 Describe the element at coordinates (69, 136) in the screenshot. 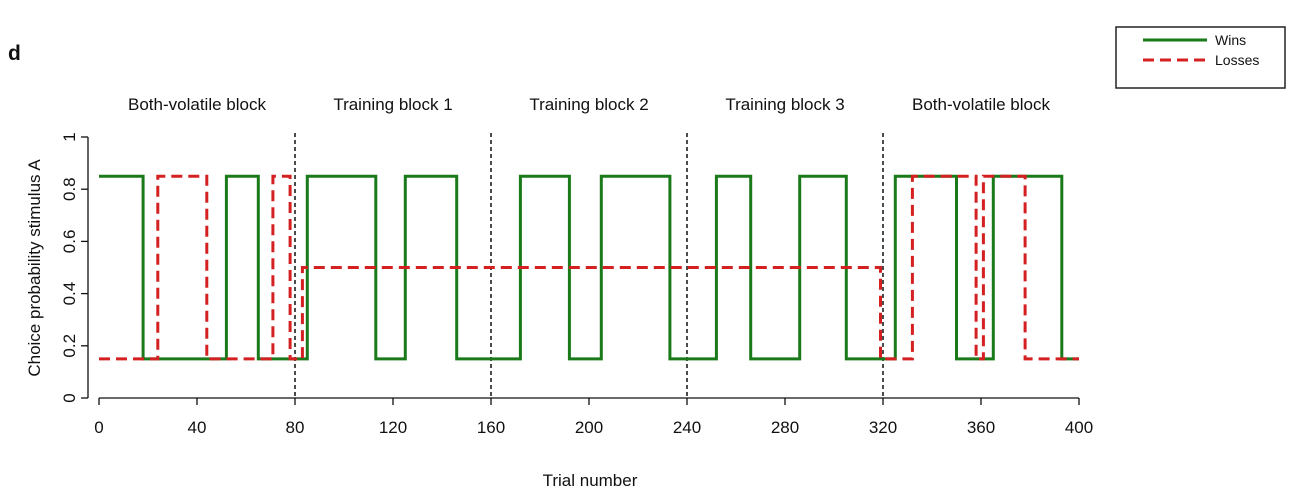

I see `y-tick-label-5: 1` at that location.